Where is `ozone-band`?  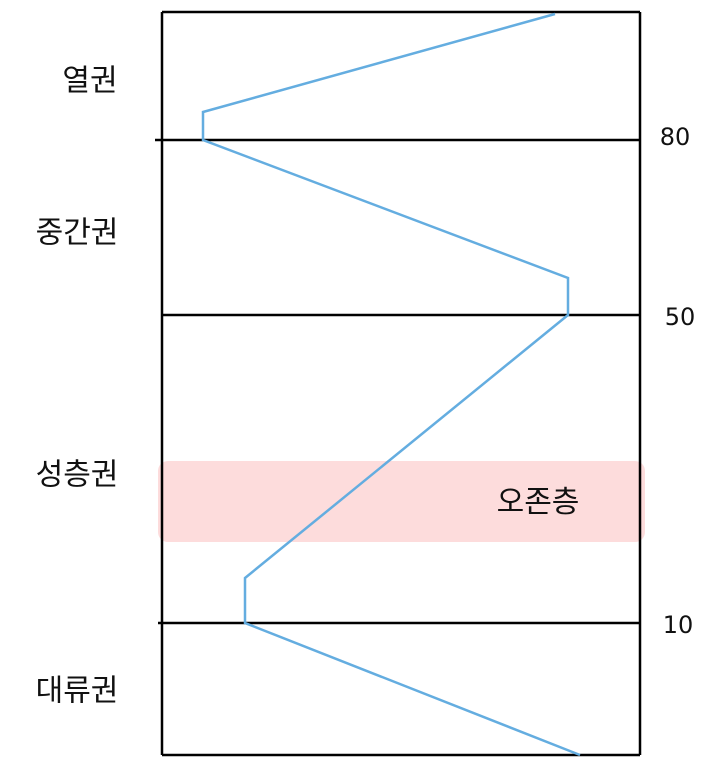
ozone-band is located at coordinates (401, 501).